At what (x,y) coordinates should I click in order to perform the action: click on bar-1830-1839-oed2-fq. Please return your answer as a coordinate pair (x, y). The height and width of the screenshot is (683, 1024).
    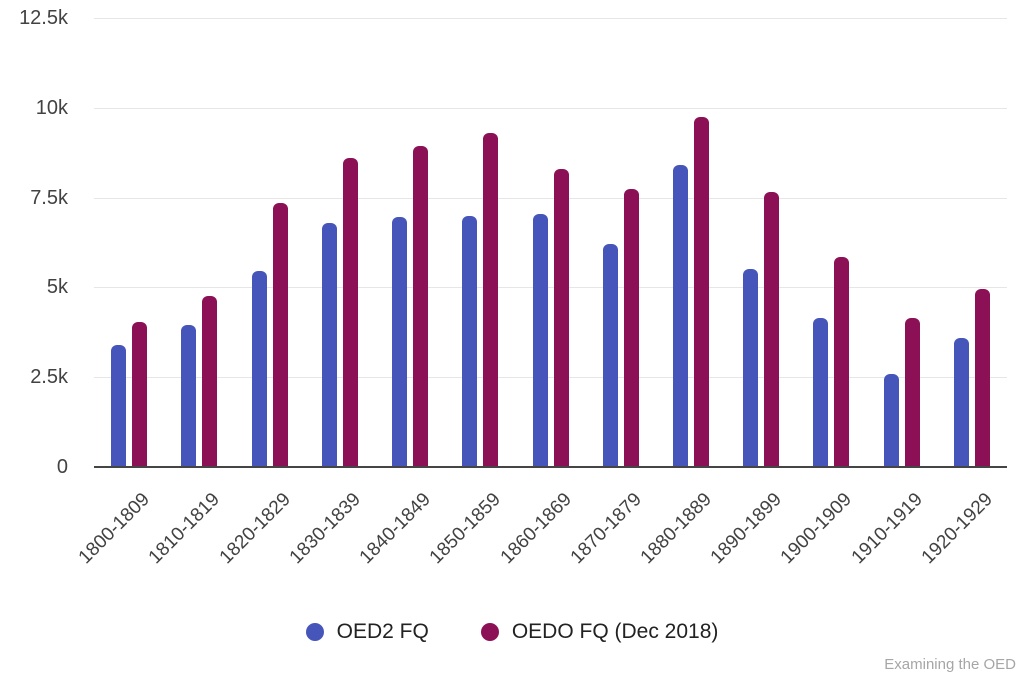
    Looking at the image, I should click on (329, 344).